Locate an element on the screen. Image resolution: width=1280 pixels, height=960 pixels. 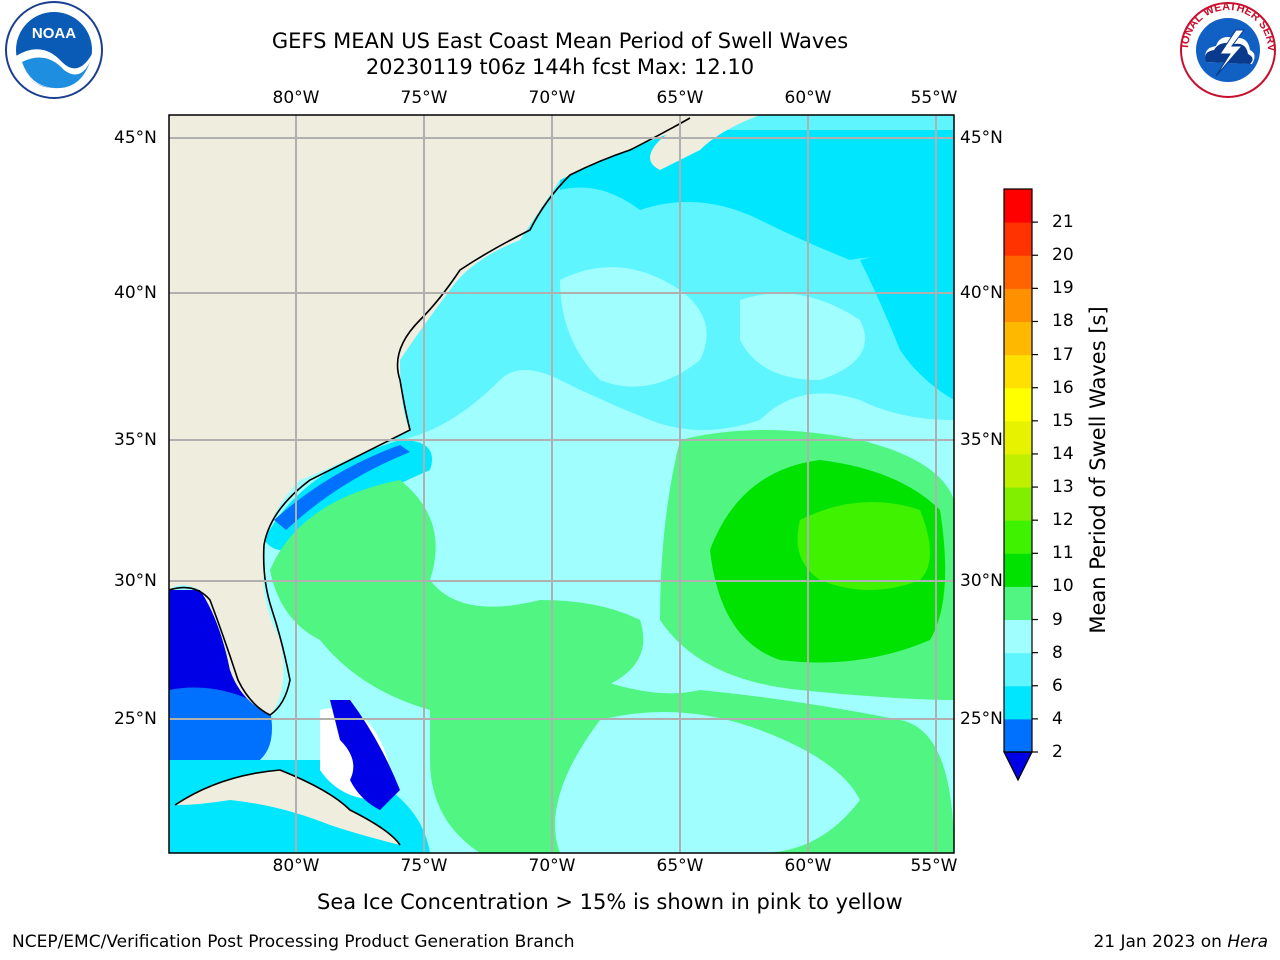
period-8-9-southband is located at coordinates (707, 782).